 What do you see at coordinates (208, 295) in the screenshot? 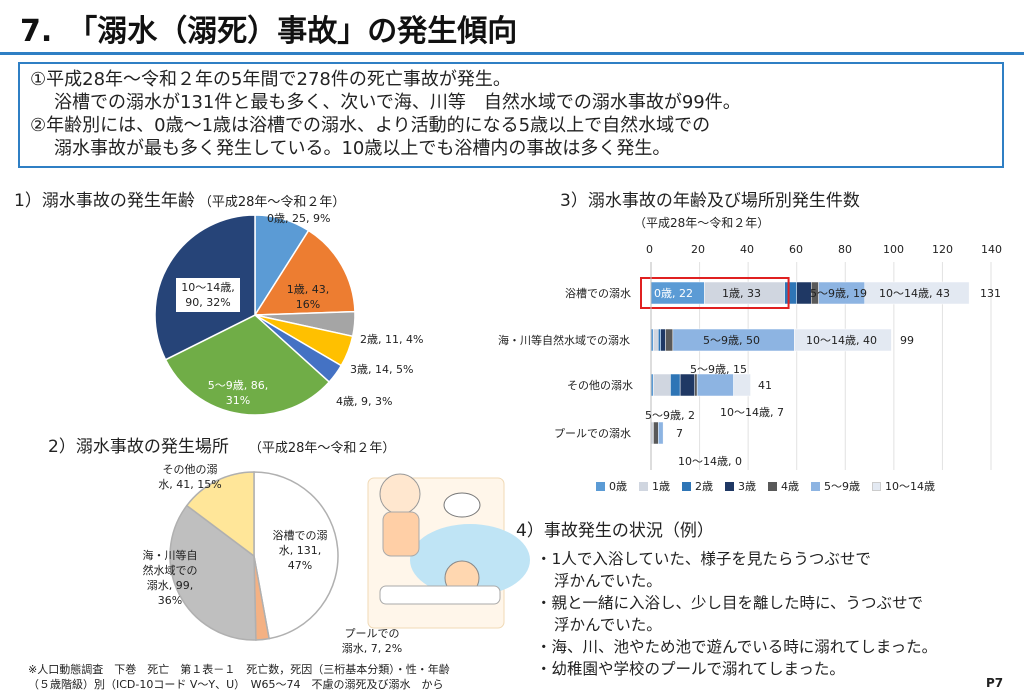
I see `pie1-label-6: 10～14歳, 90, 32%` at bounding box center [208, 295].